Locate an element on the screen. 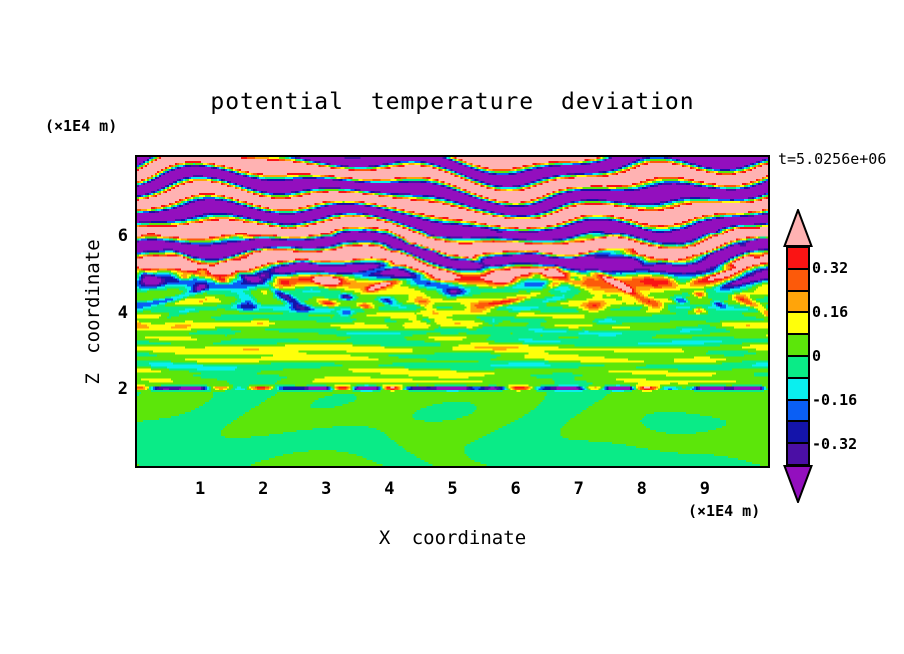  colorbar-tick-label: 0.16 is located at coordinates (830, 312).